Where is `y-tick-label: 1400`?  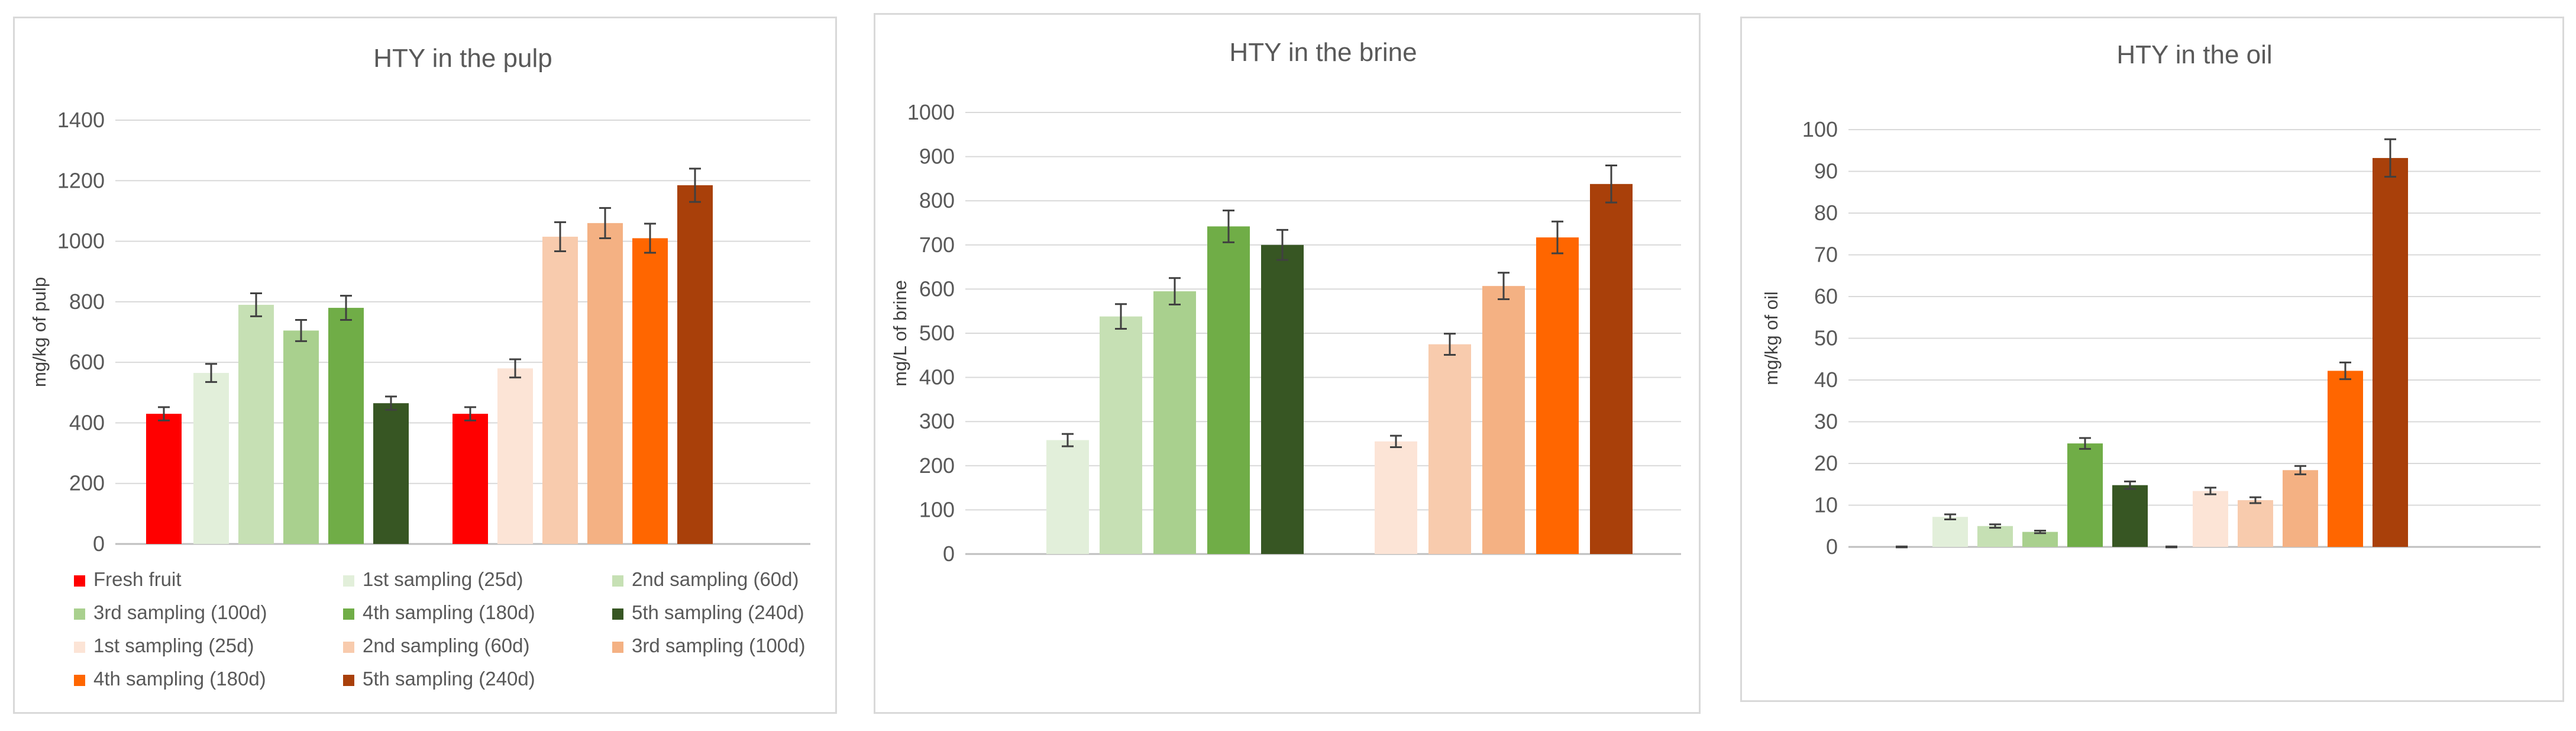
y-tick-label: 1400 is located at coordinates (81, 120).